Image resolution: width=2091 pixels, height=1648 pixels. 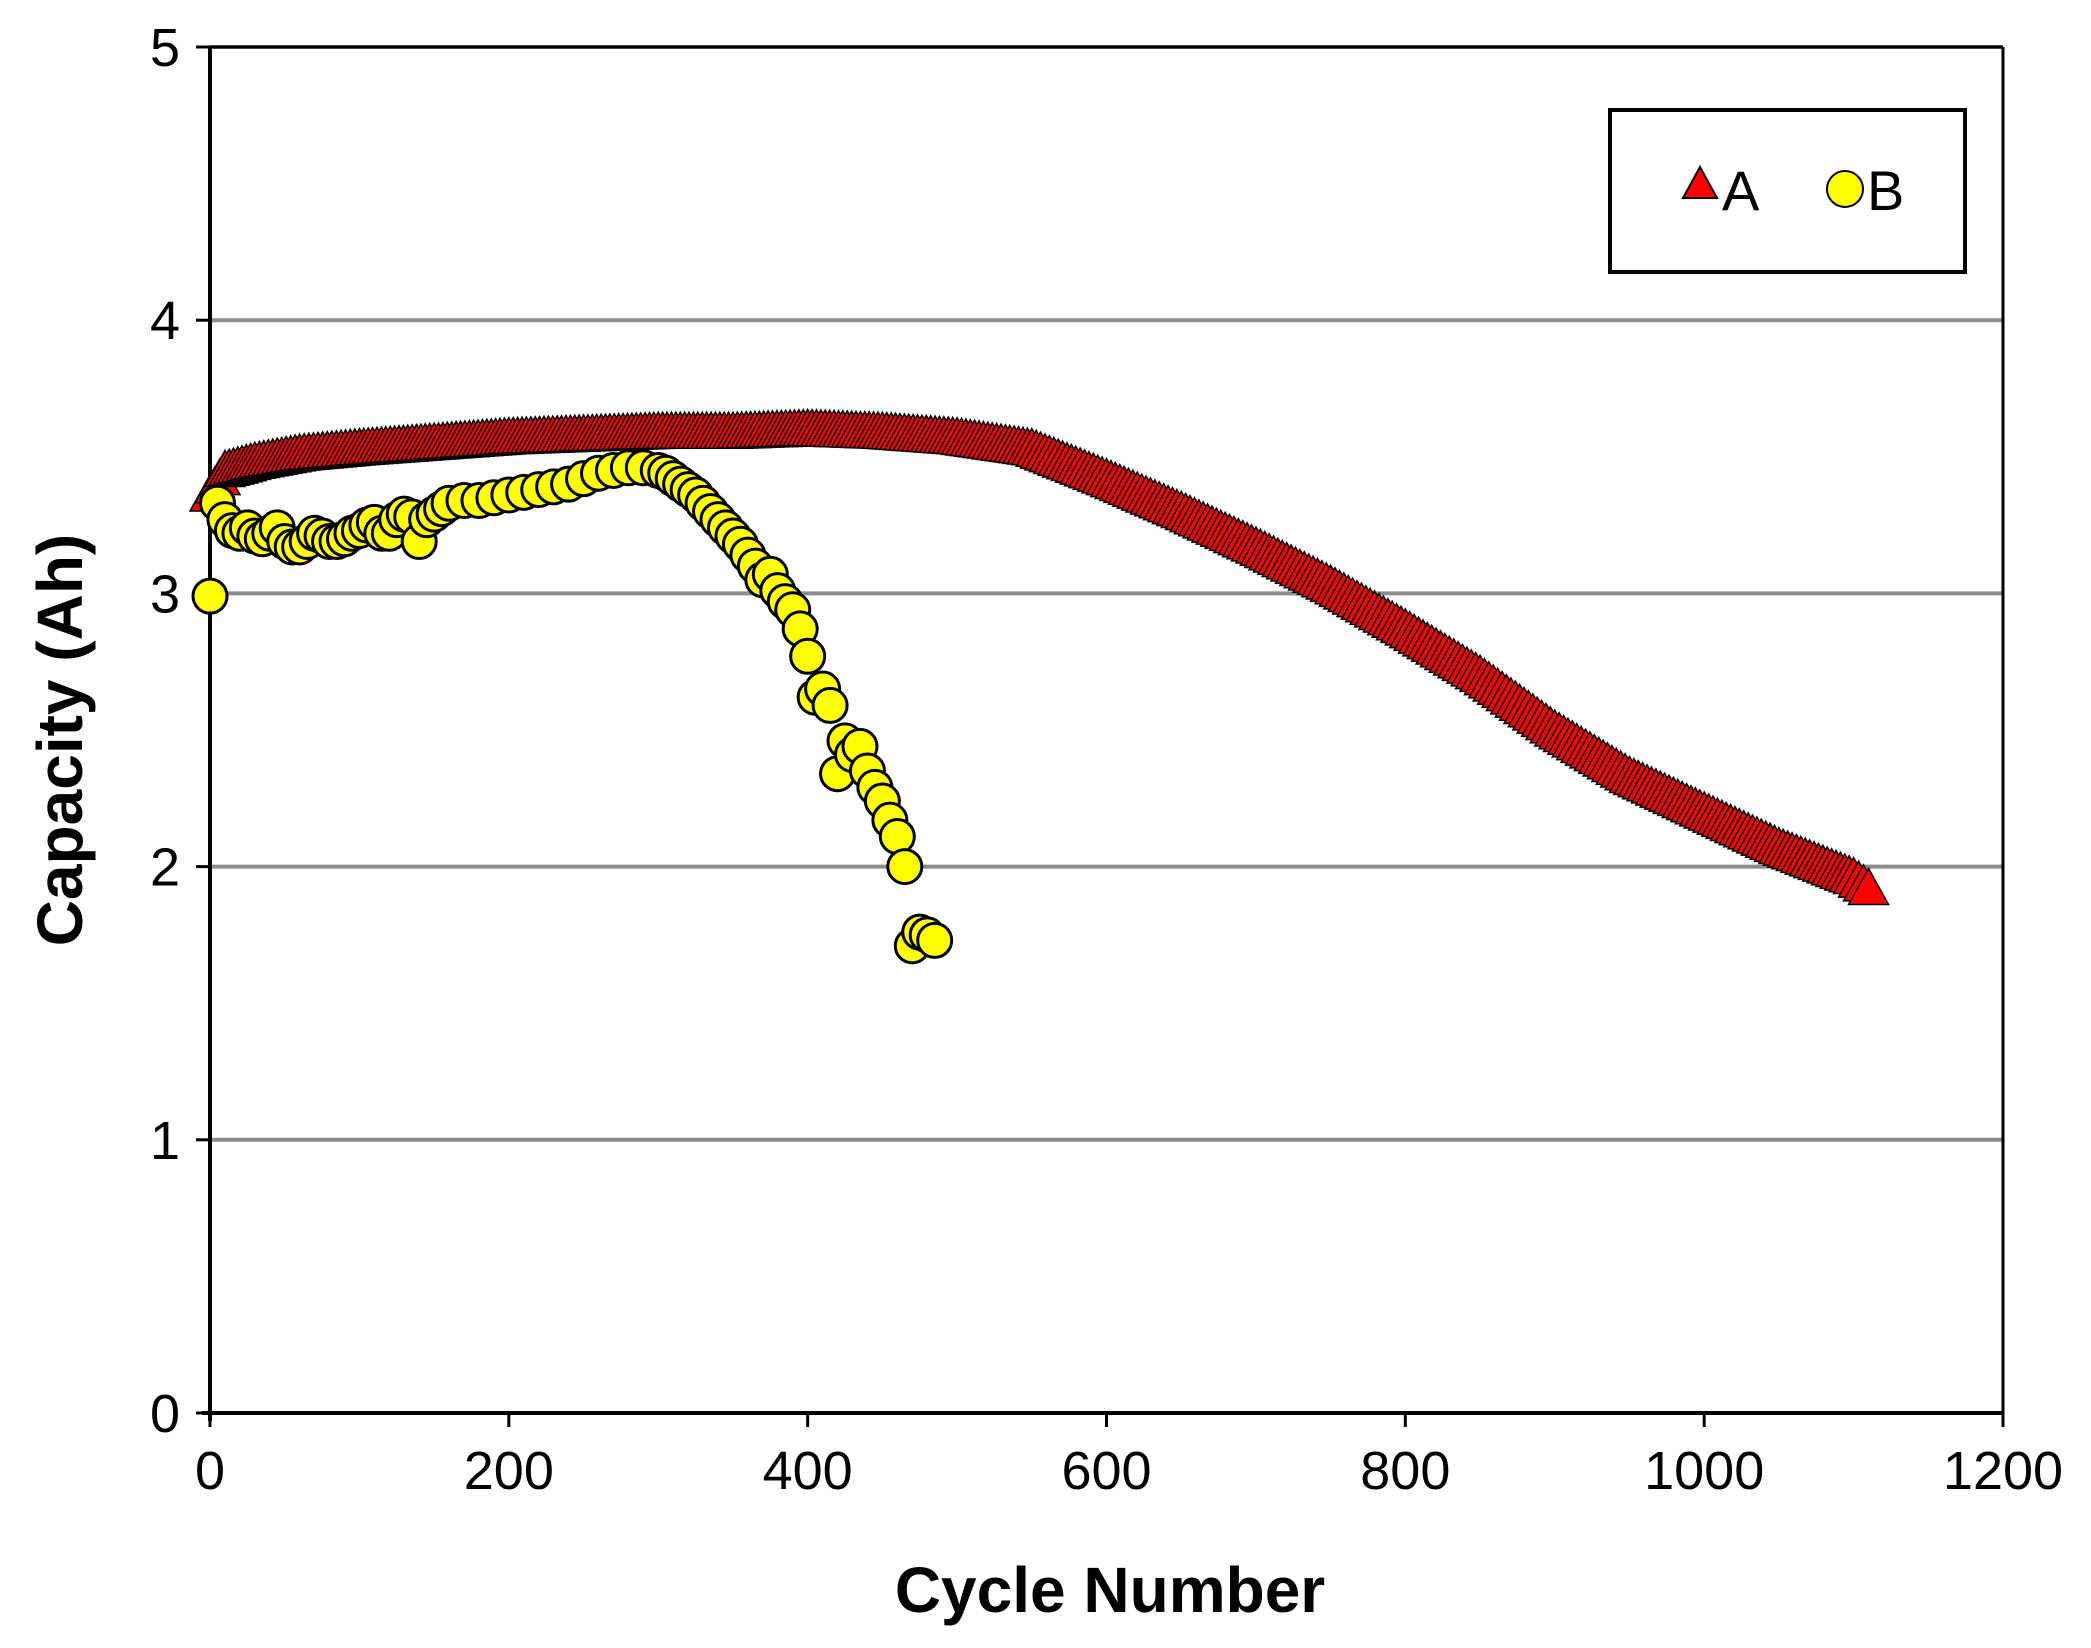 What do you see at coordinates (165, 321) in the screenshot?
I see `y-tick-label-4: 4` at bounding box center [165, 321].